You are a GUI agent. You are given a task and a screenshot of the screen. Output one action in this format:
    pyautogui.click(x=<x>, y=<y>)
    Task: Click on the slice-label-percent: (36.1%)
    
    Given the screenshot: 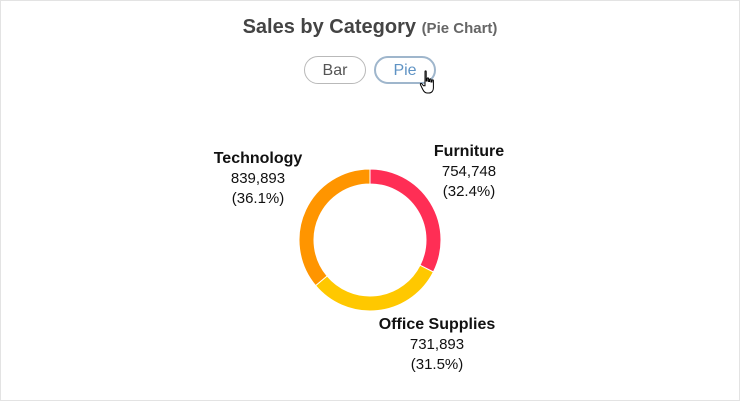 What is the action you would take?
    pyautogui.click(x=258, y=198)
    